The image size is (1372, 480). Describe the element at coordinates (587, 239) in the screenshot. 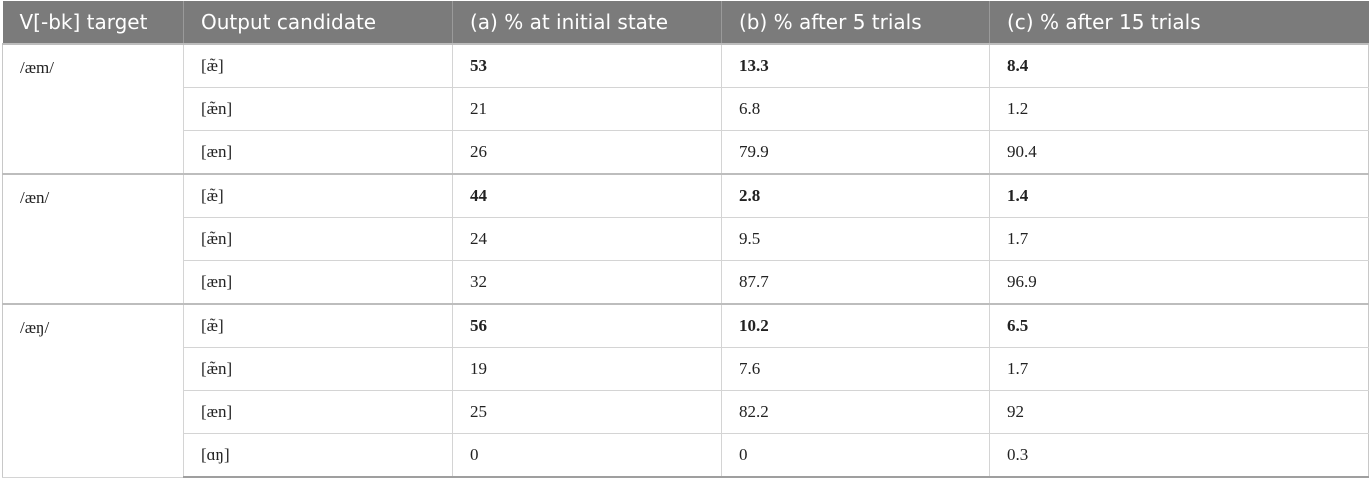

I see `value-initial: 24` at that location.